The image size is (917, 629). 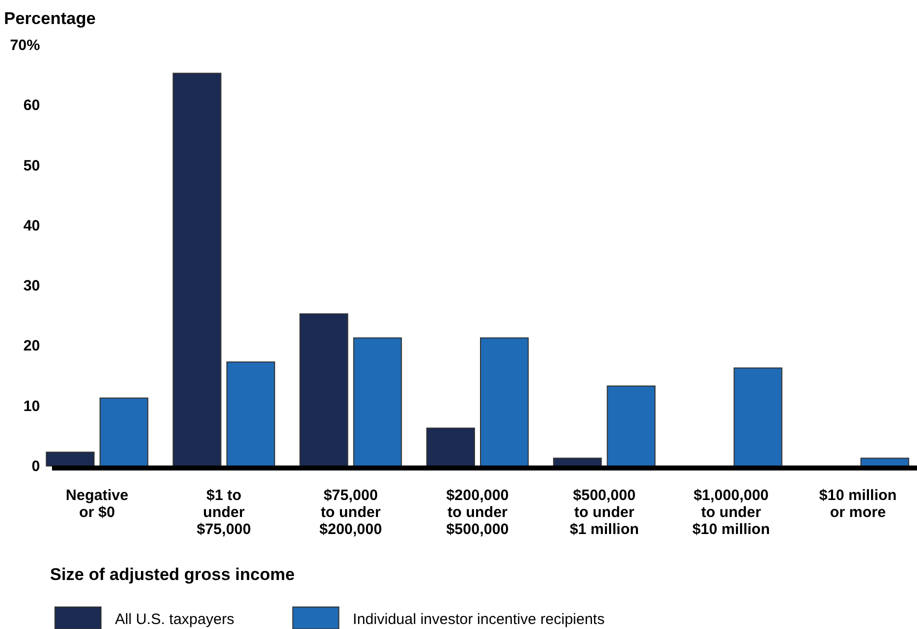 I want to click on y-axis-title: Percentage, so click(x=50, y=18).